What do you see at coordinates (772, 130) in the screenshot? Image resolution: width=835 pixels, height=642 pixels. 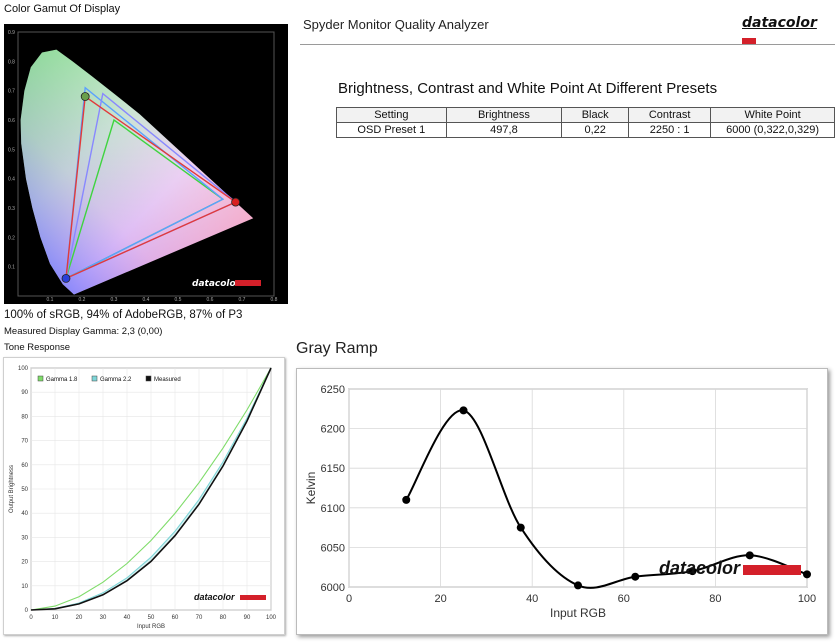 I see `cell-white-point: 6000 (0,322,0,329)` at bounding box center [772, 130].